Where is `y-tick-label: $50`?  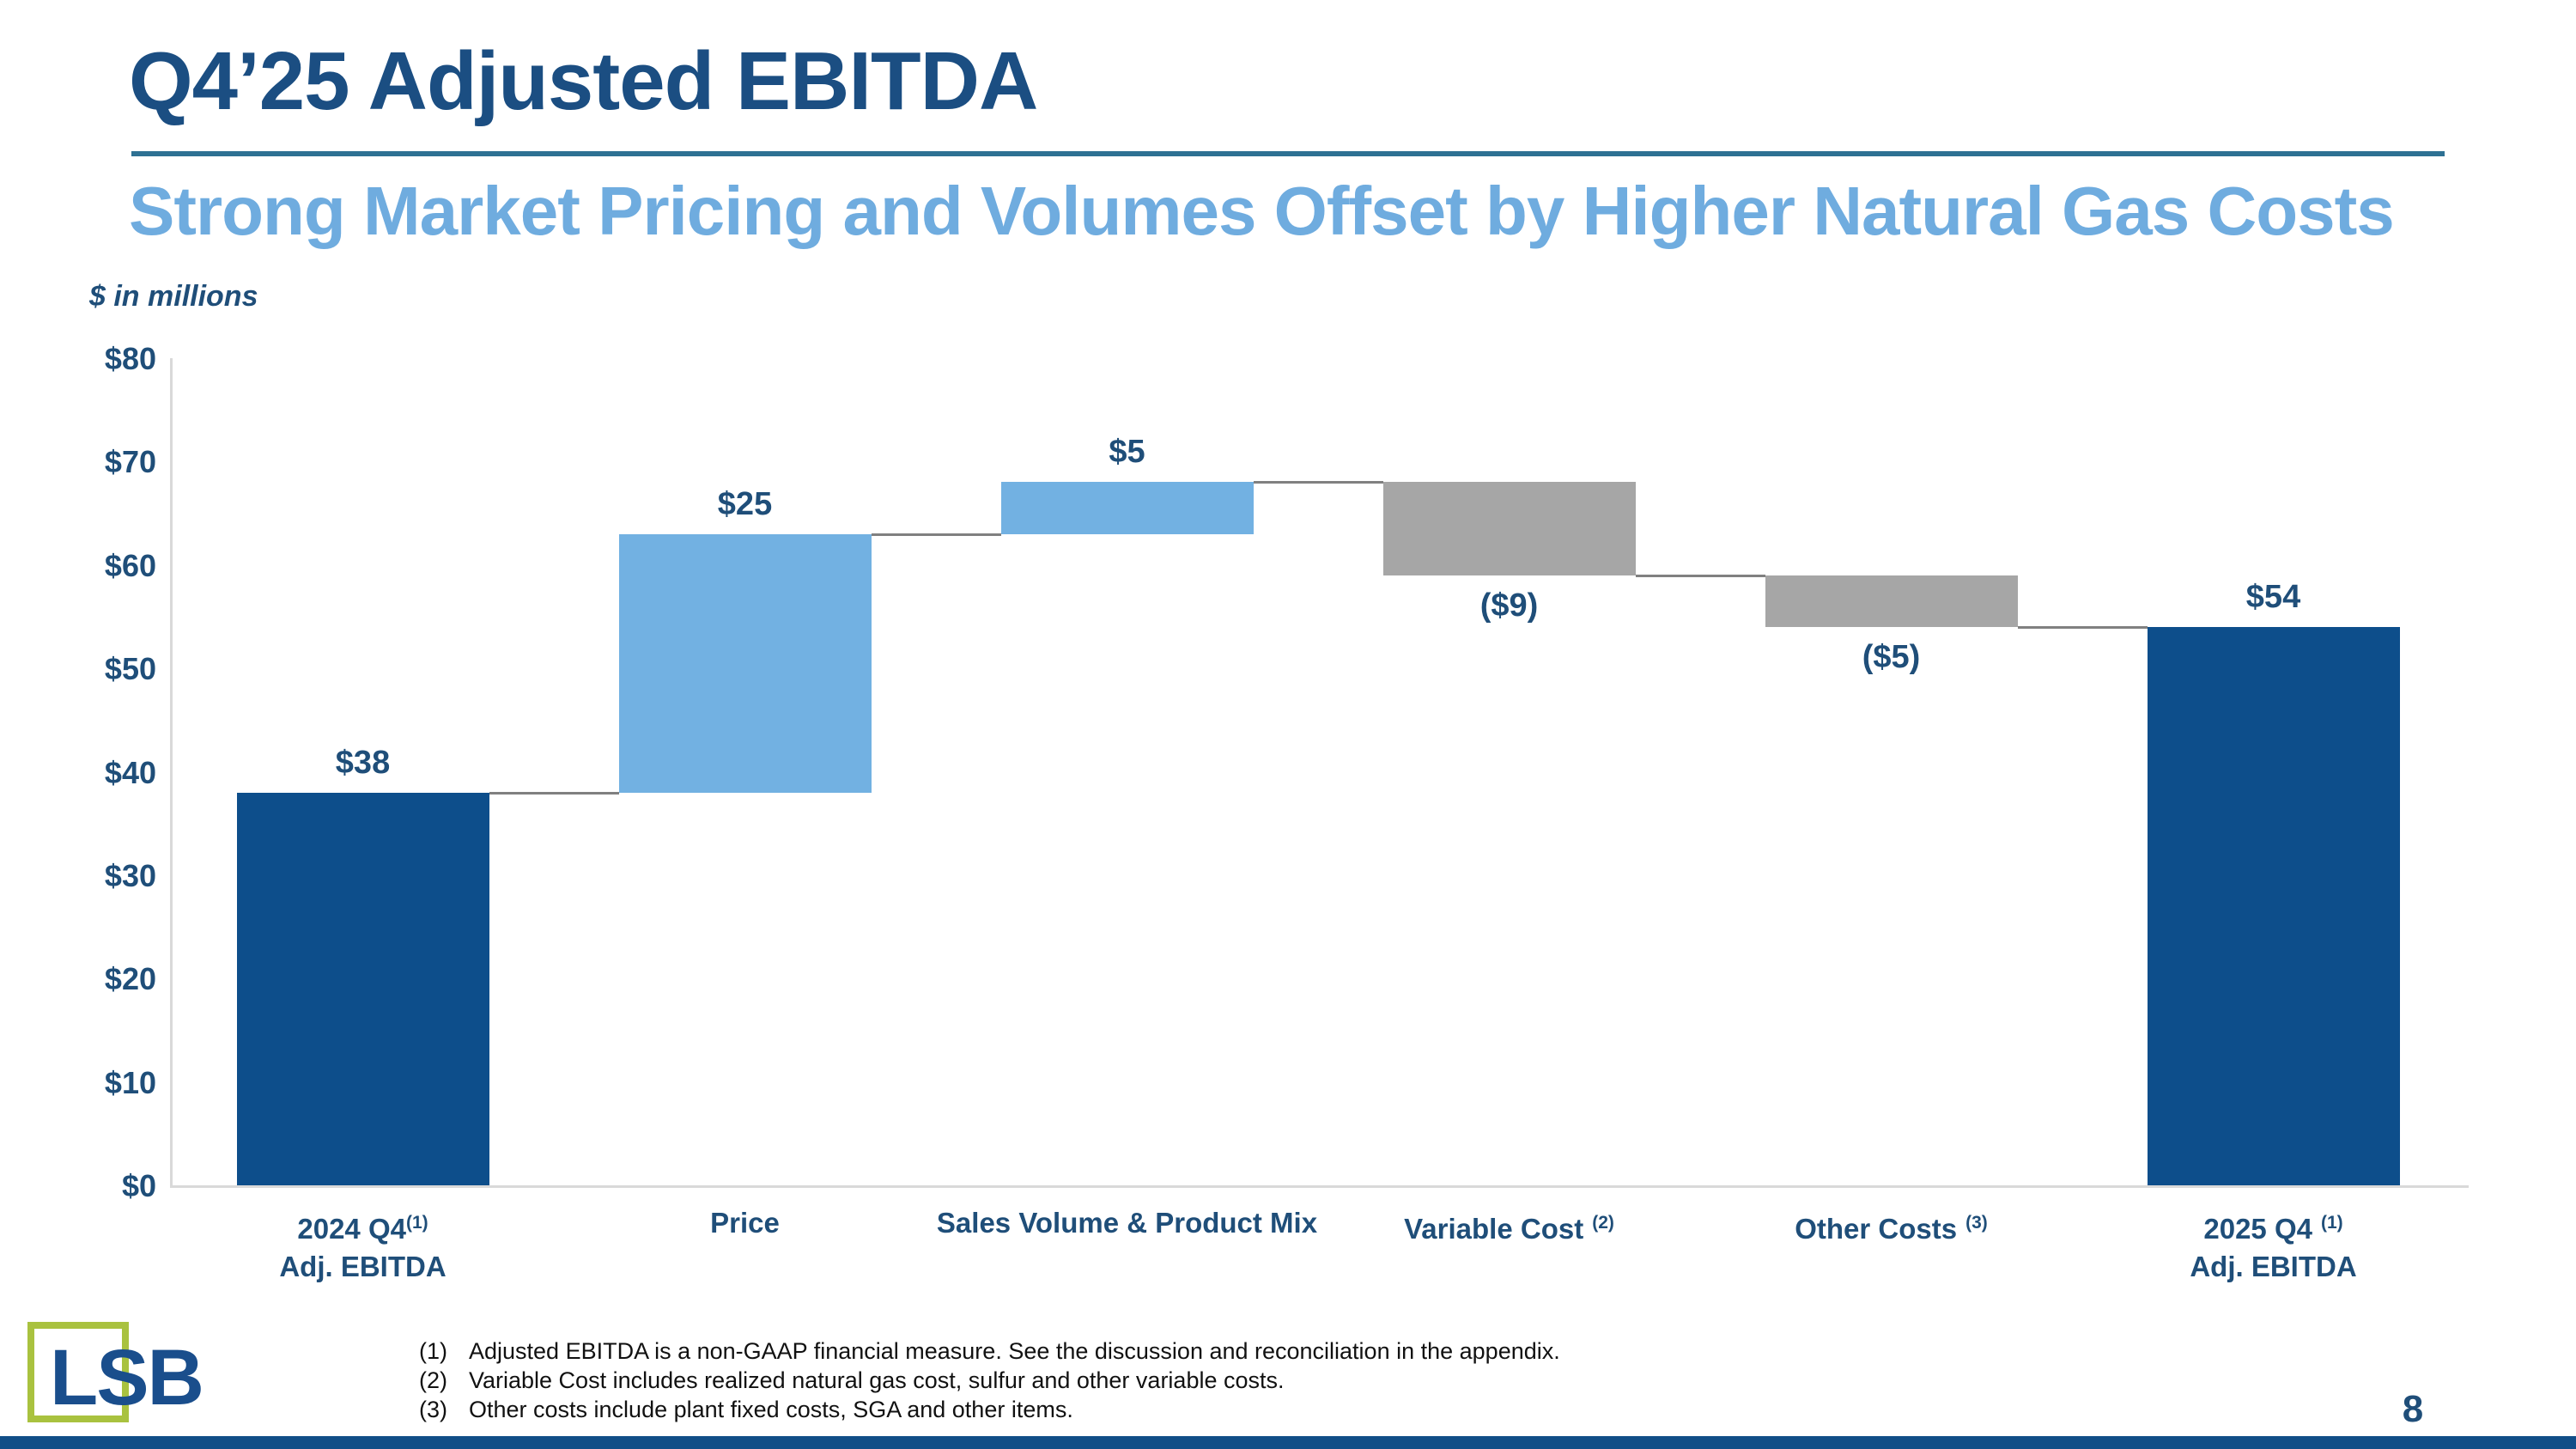
y-tick-label: $50 is located at coordinates (130, 669).